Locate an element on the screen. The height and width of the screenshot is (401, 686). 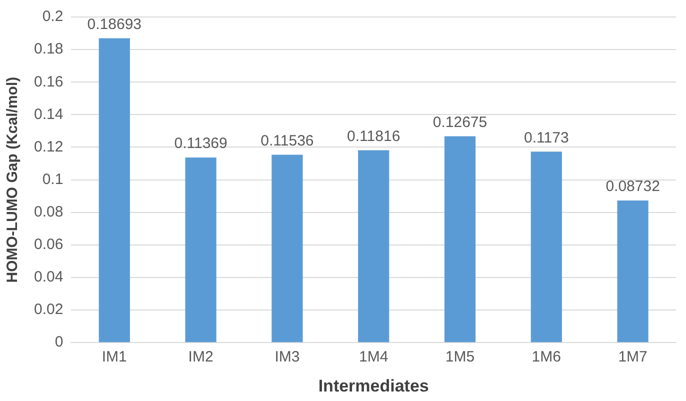
y-tick-label: 0.2 is located at coordinates (53, 17).